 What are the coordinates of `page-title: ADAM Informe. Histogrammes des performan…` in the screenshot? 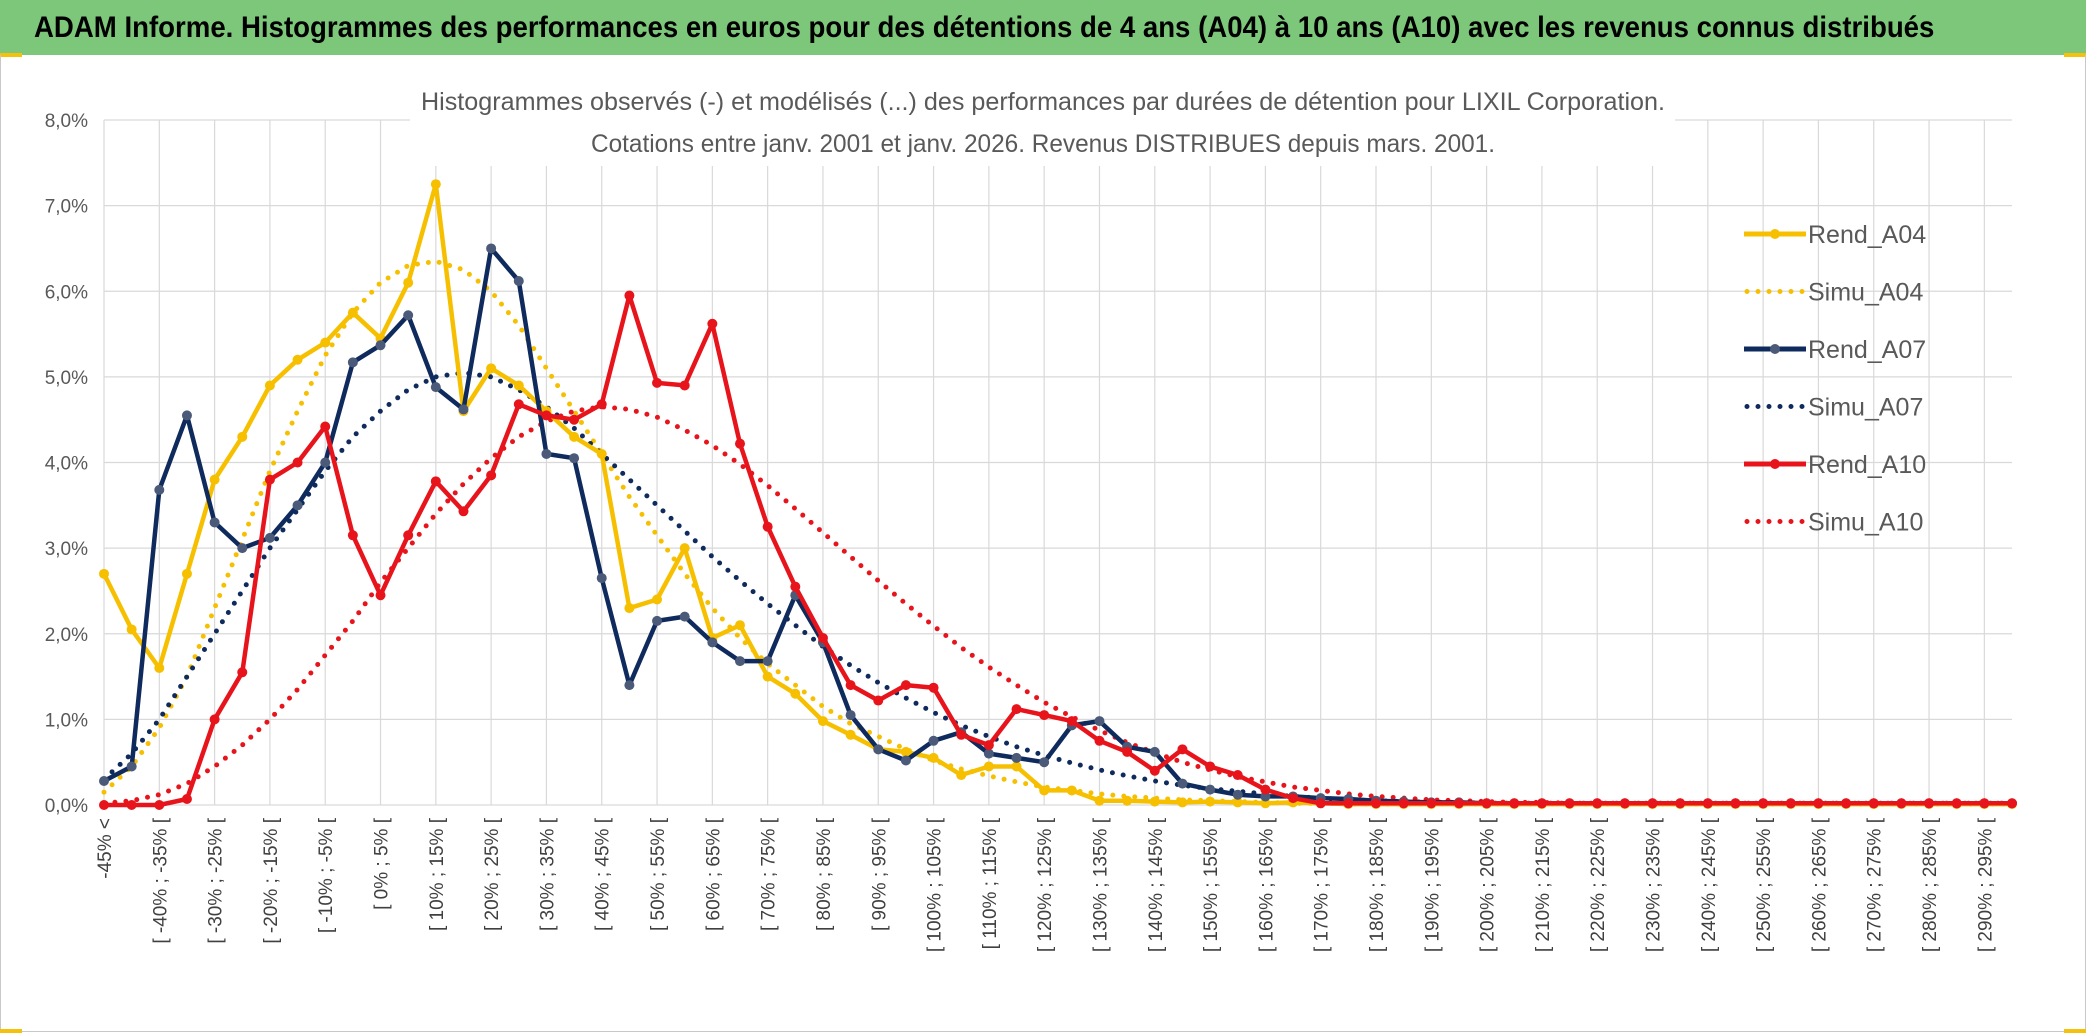 It's located at (984, 27).